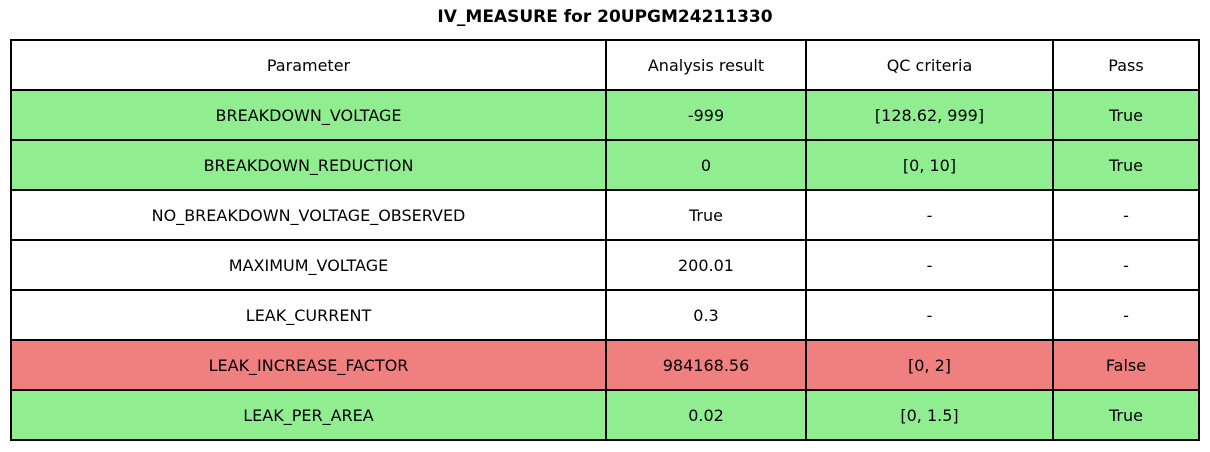 This screenshot has width=1210, height=452. I want to click on cell-analysis-result: -999, so click(706, 115).